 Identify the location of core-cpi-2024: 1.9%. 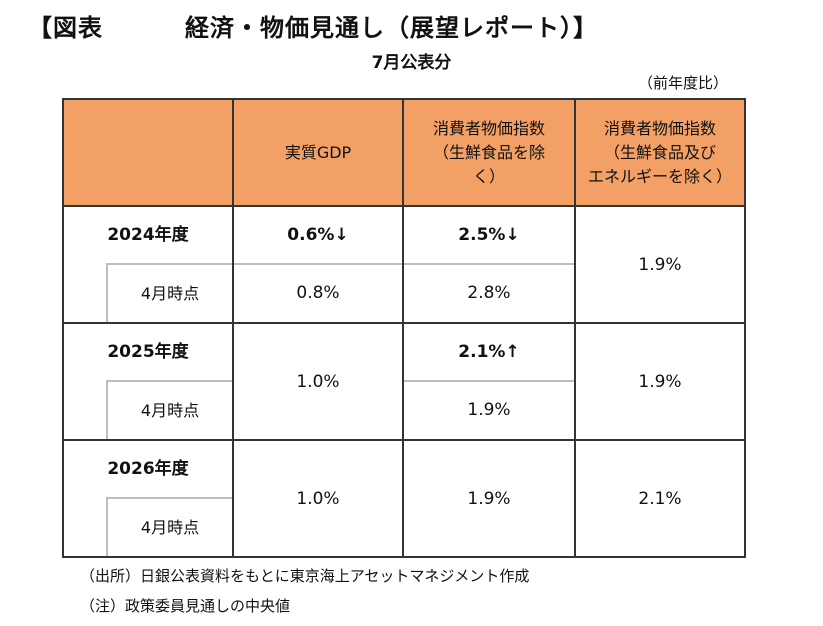
(660, 264).